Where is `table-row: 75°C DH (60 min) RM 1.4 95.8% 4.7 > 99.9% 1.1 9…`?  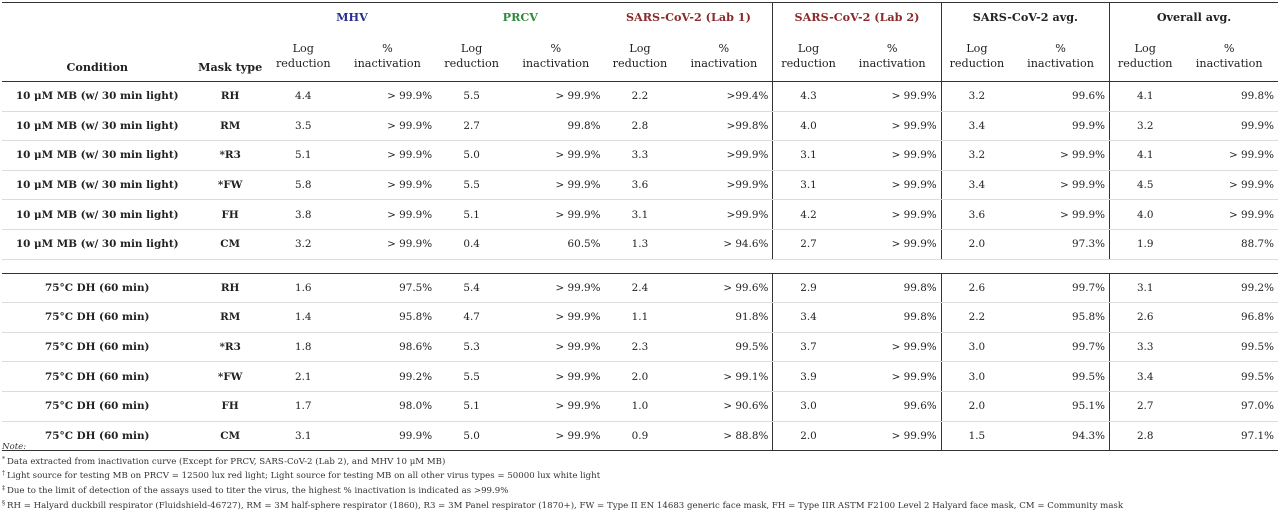 table-row: 75°C DH (60 min) RM 1.4 95.8% 4.7 > 99.9% 1.1 9… is located at coordinates (640, 317).